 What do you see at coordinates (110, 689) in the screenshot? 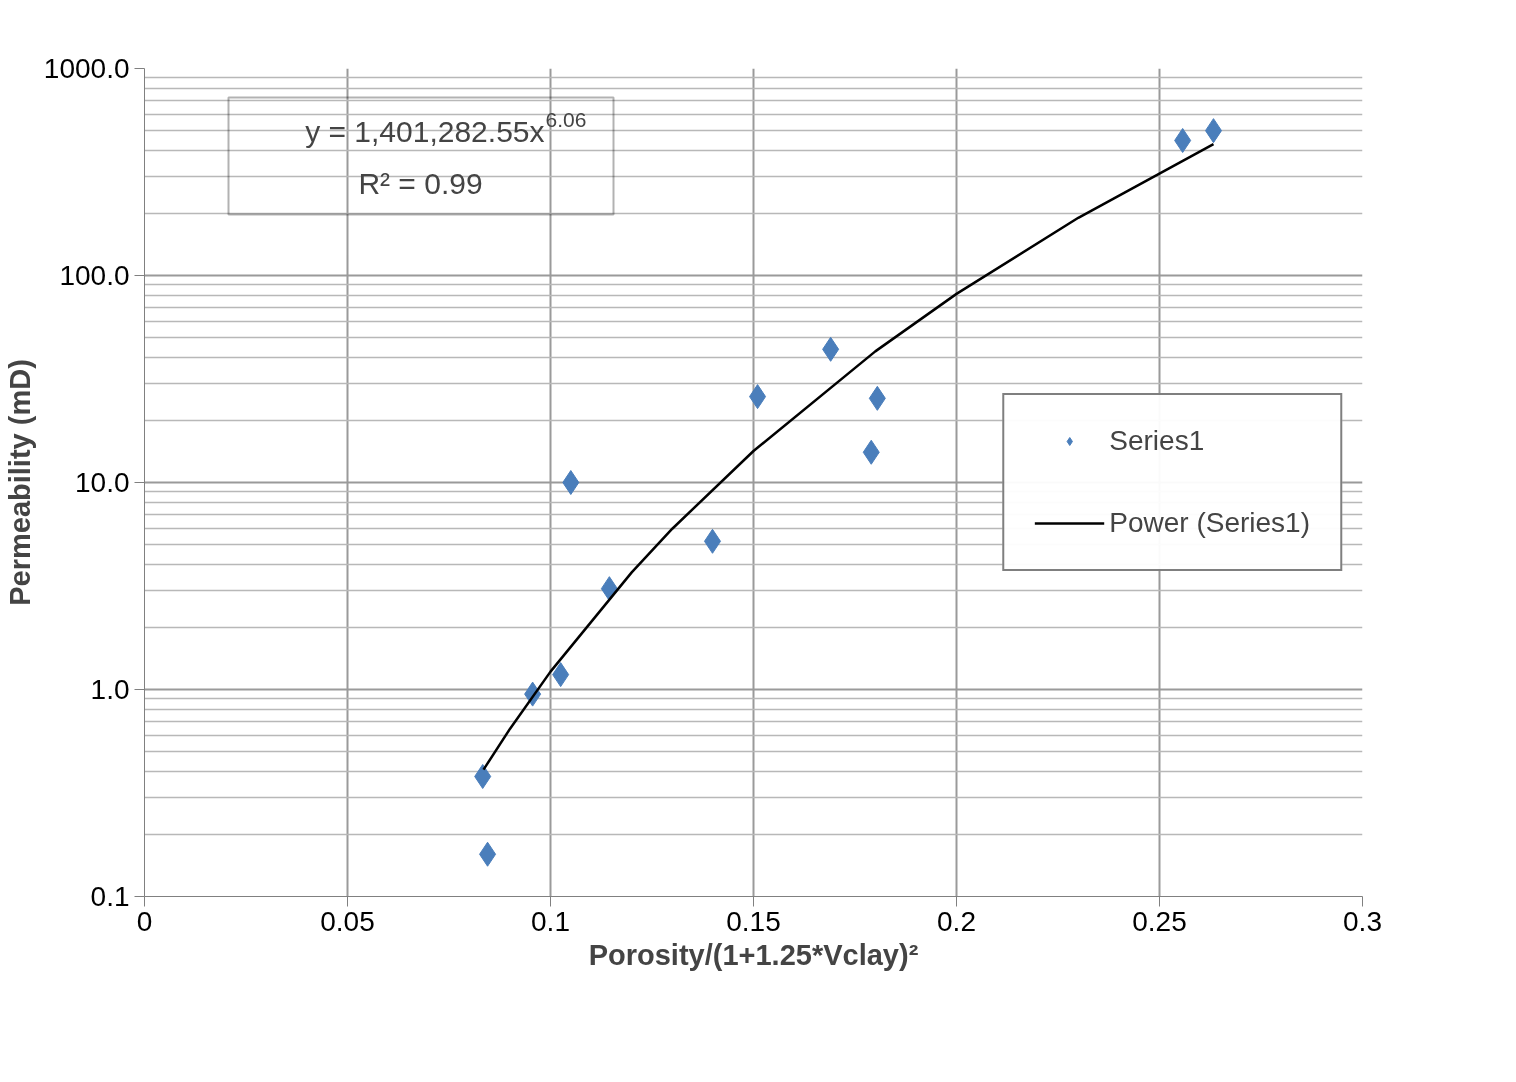
I see `y-tick-label: 1.0` at bounding box center [110, 689].